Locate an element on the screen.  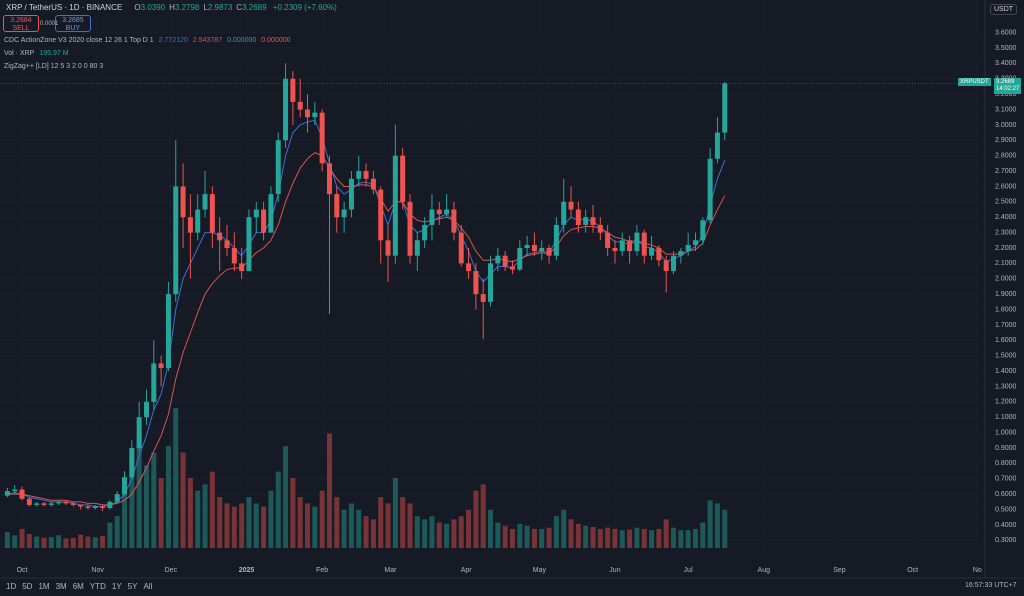
ohlc-value: 3.2689 is located at coordinates (254, 7).